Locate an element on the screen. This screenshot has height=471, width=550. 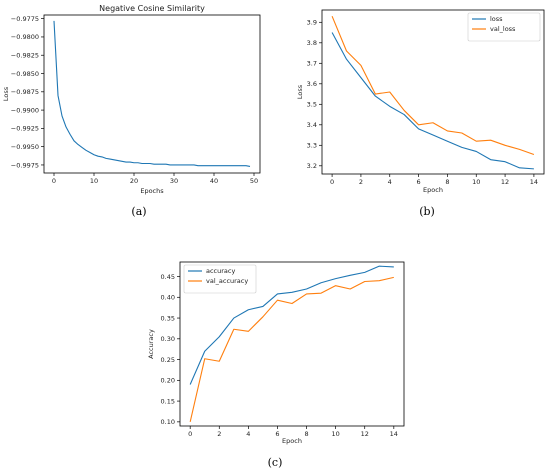
y-tick-label: −0.9900 is located at coordinates (25, 110).